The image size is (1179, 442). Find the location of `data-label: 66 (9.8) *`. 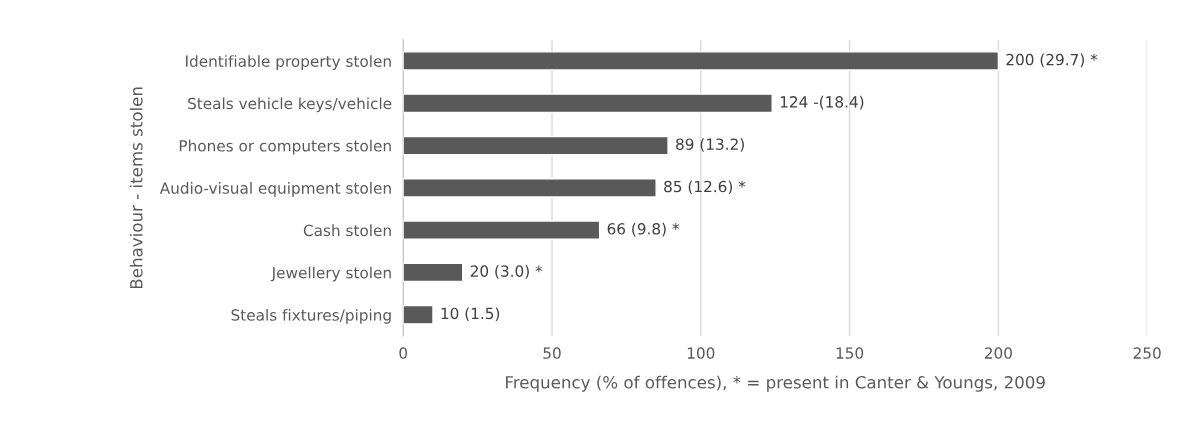

data-label: 66 (9.8) * is located at coordinates (643, 229).